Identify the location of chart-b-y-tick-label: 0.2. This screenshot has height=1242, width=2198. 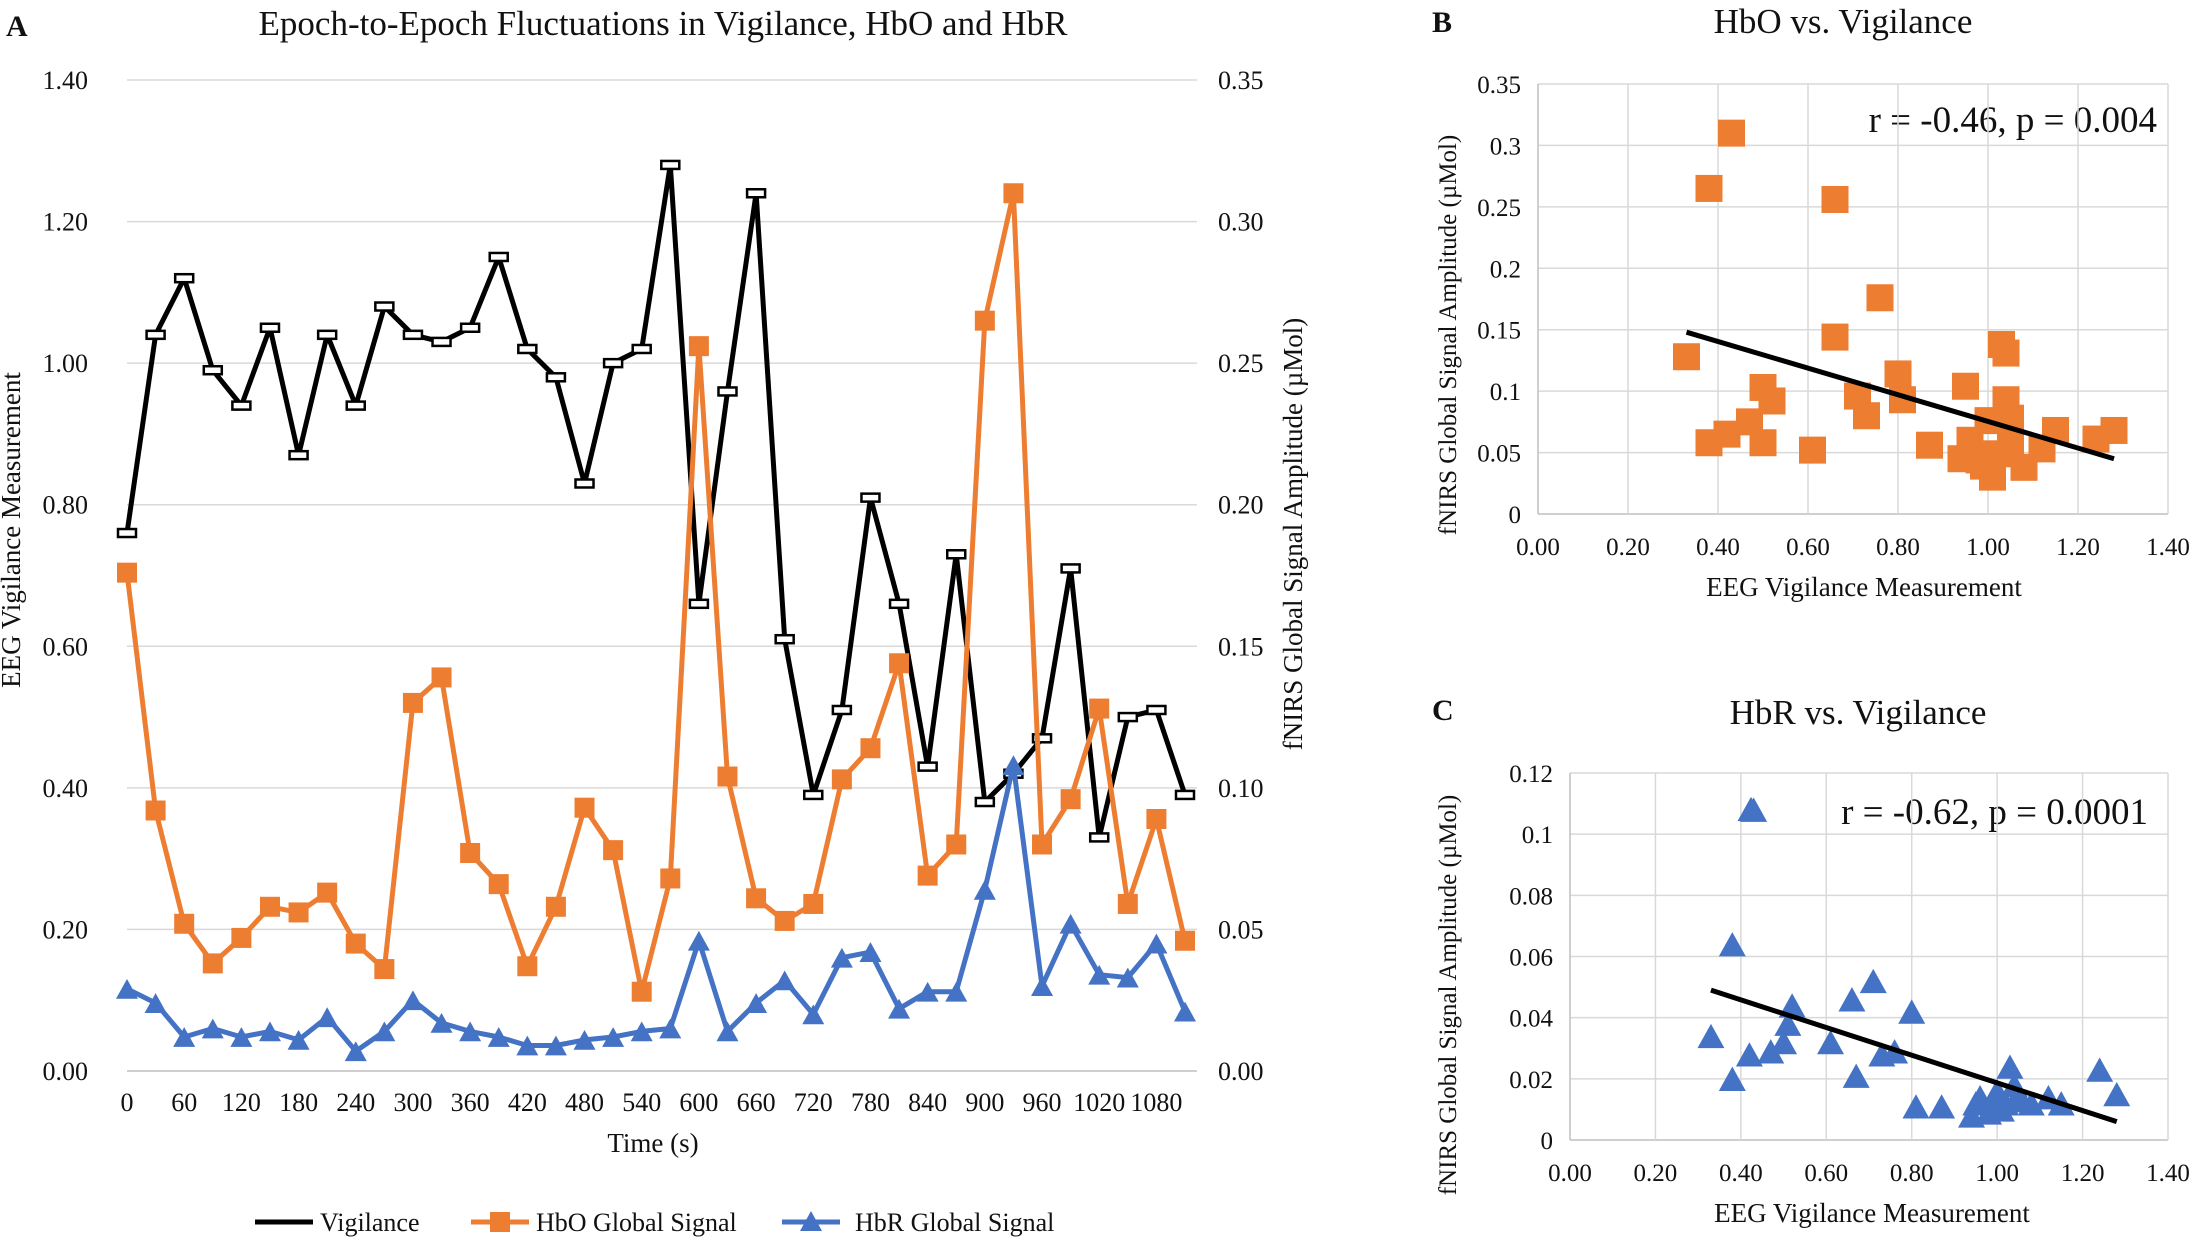
(1505, 269).